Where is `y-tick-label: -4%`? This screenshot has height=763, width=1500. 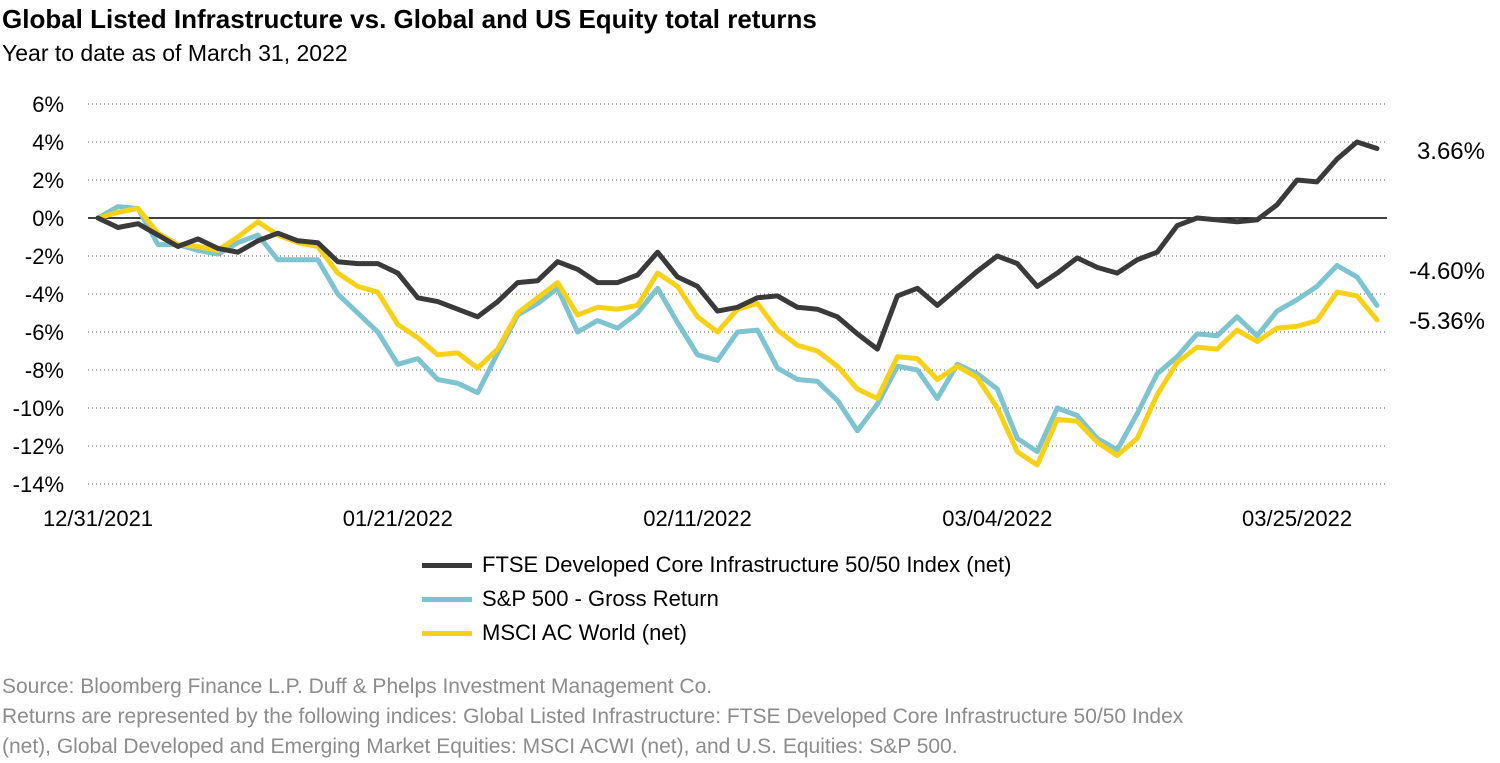
y-tick-label: -4% is located at coordinates (44, 294).